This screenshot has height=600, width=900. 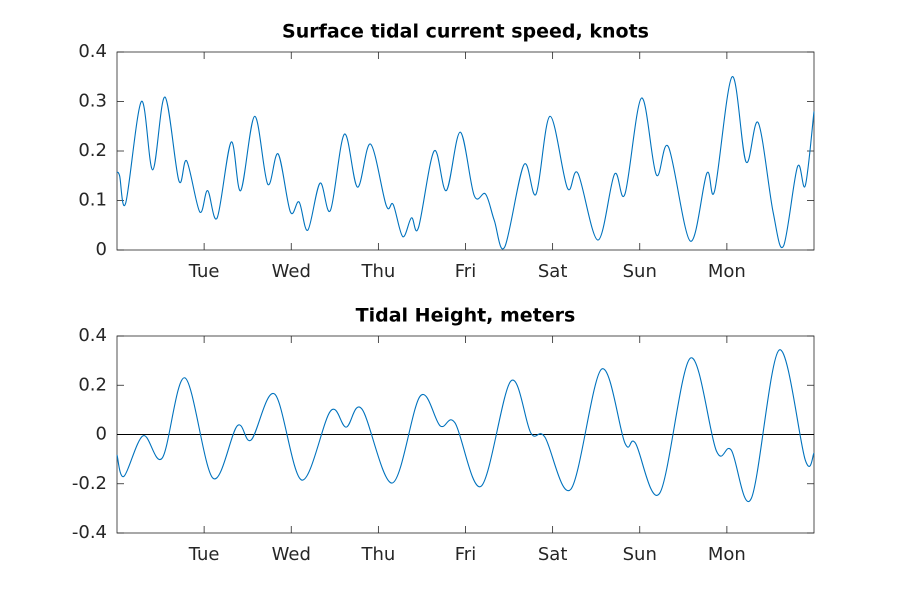 I want to click on chart-title: Tidal Height, meters, so click(x=466, y=316).